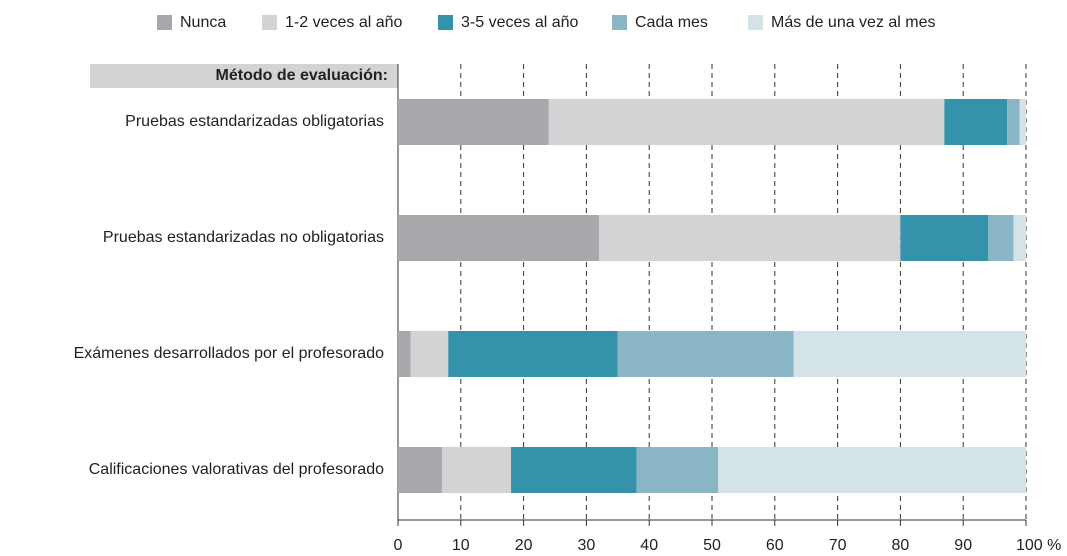 Image resolution: width=1067 pixels, height=556 pixels. I want to click on legend-label: 1-2 veces al año, so click(344, 22).